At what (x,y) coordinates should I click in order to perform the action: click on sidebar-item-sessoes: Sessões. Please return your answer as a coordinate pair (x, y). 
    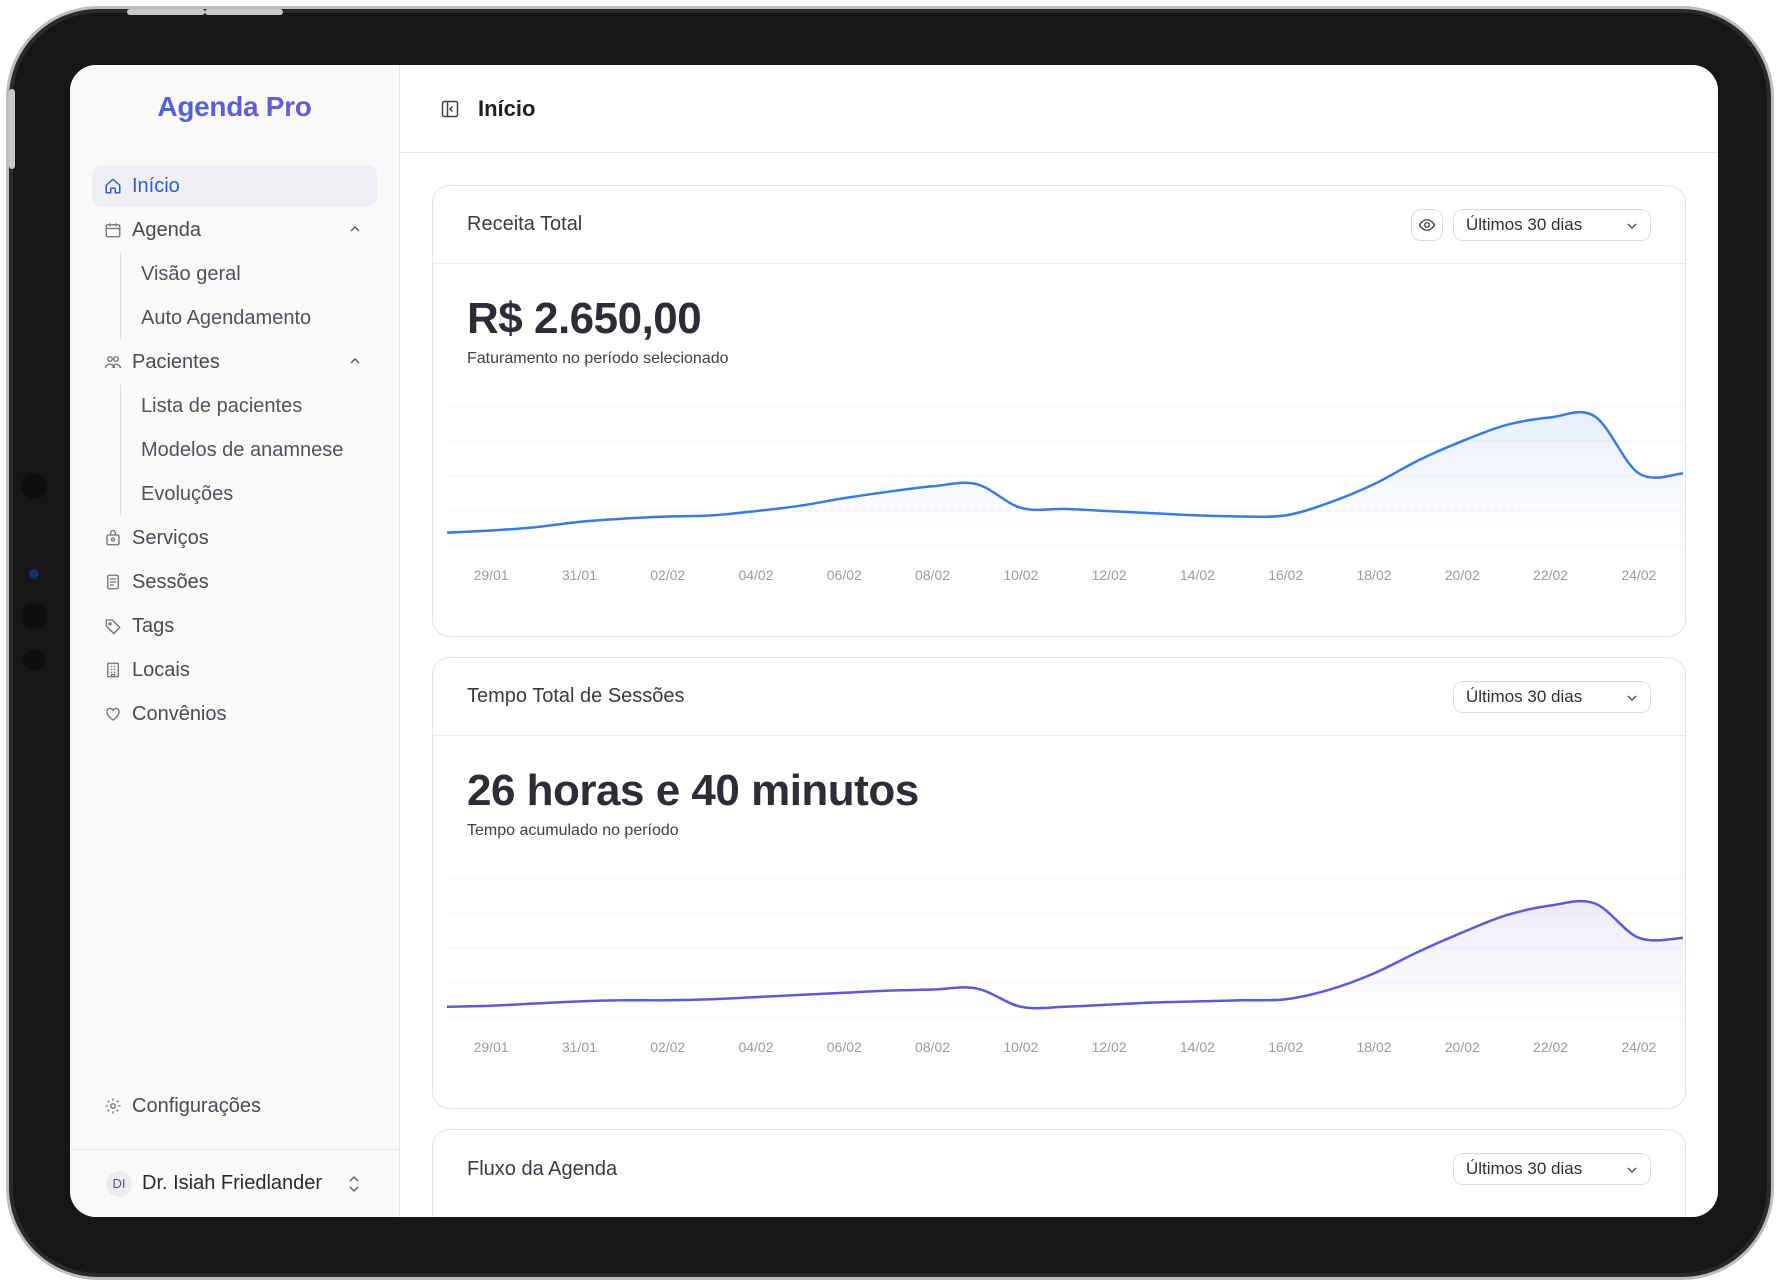
    Looking at the image, I should click on (234, 582).